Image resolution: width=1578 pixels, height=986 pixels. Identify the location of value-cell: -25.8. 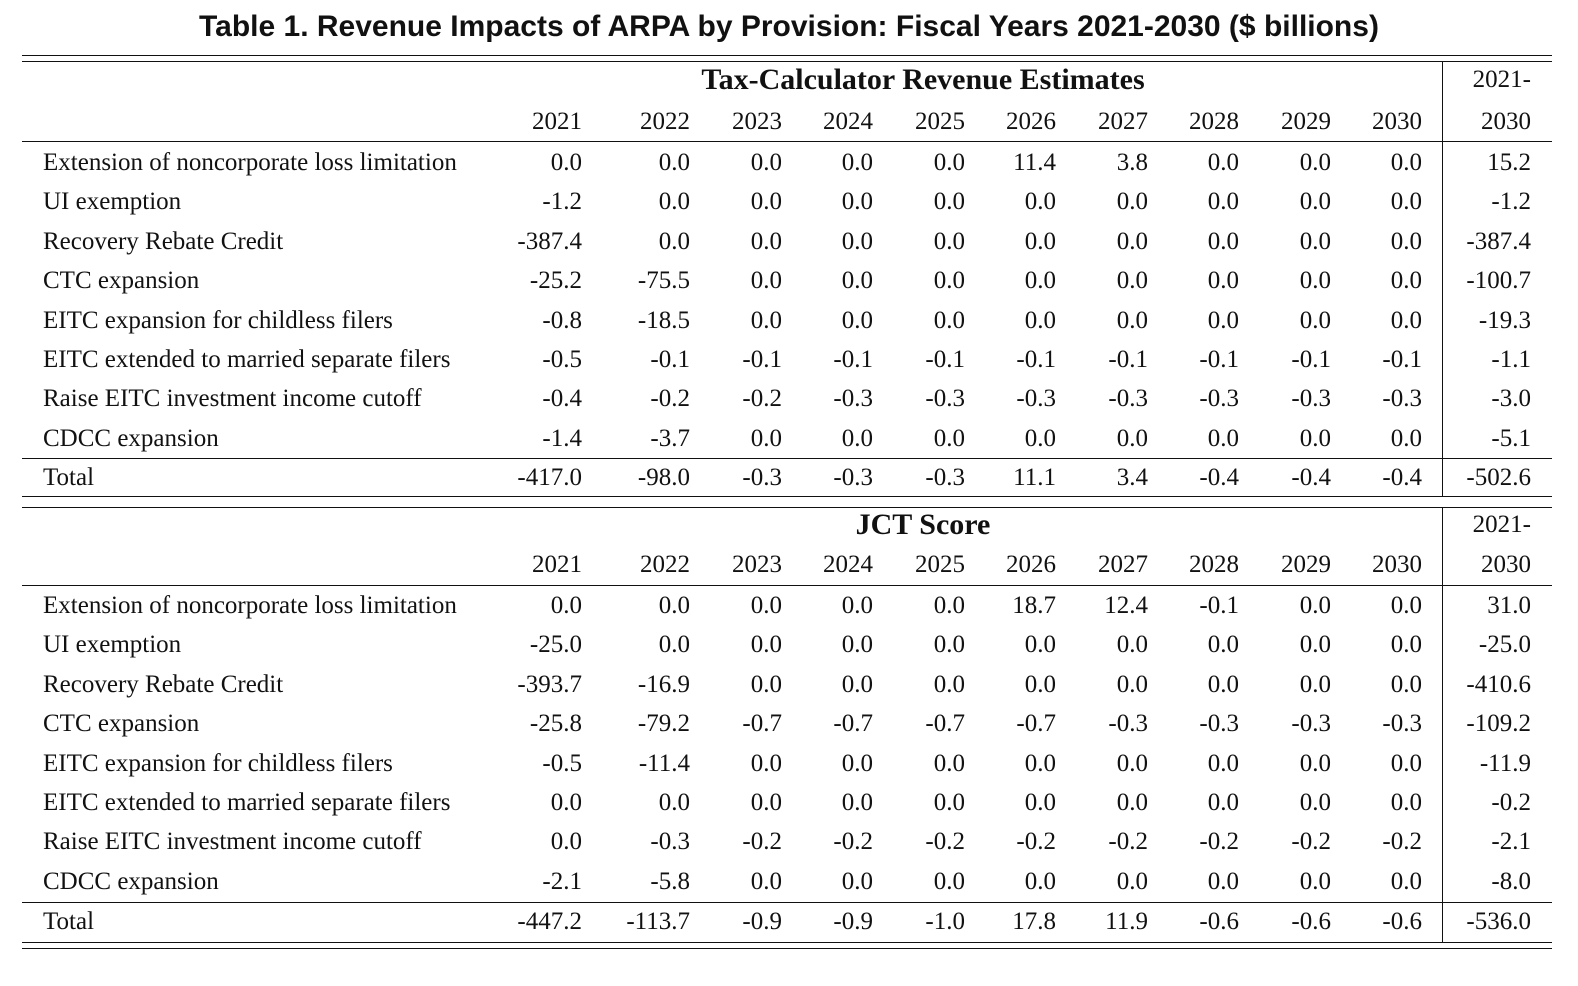
(555, 724).